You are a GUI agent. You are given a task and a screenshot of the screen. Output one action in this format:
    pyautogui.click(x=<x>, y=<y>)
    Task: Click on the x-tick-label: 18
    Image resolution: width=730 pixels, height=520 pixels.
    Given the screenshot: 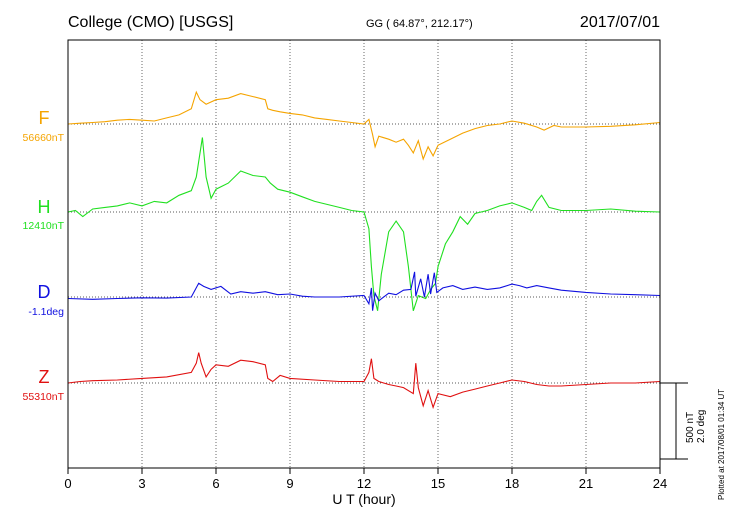 What is the action you would take?
    pyautogui.click(x=512, y=483)
    